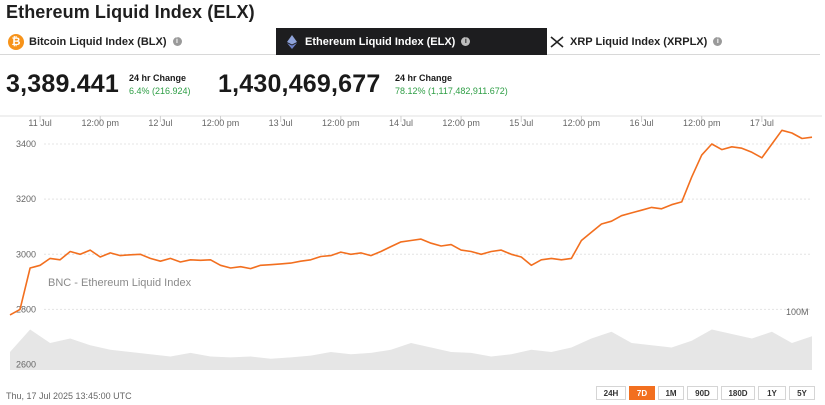 Image resolution: width=825 pixels, height=405 pixels. I want to click on range-button-1m: 1M, so click(671, 393).